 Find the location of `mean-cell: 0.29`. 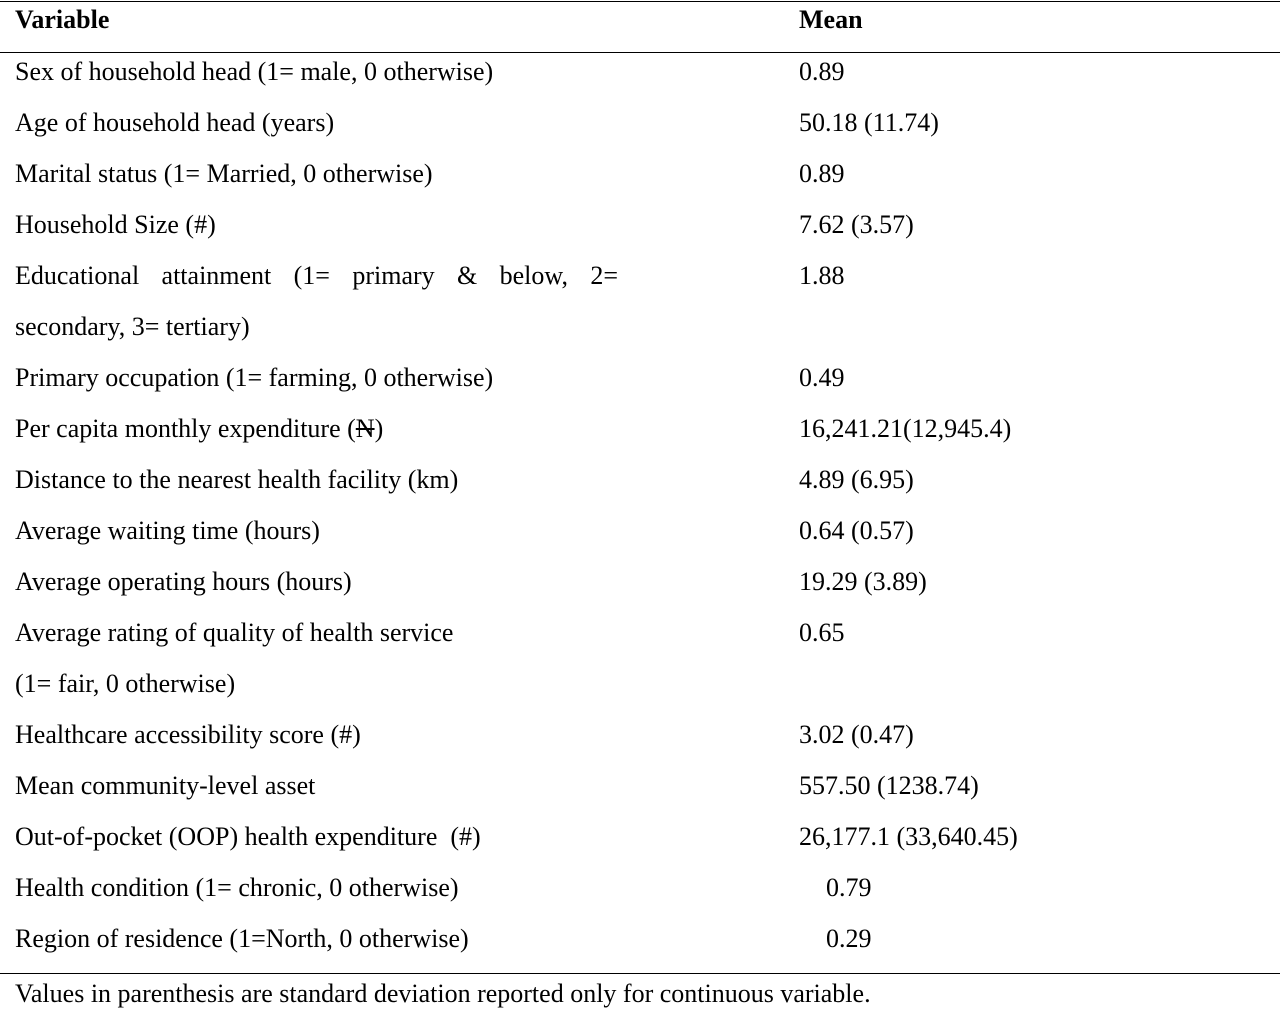

mean-cell: 0.29 is located at coordinates (849, 938).